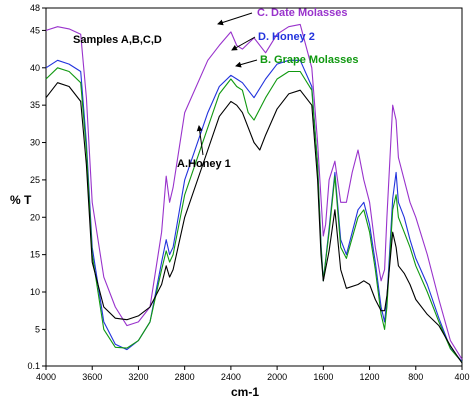 The height and width of the screenshot is (402, 474). What do you see at coordinates (46, 377) in the screenshot?
I see `x-tick-label: 4000` at bounding box center [46, 377].